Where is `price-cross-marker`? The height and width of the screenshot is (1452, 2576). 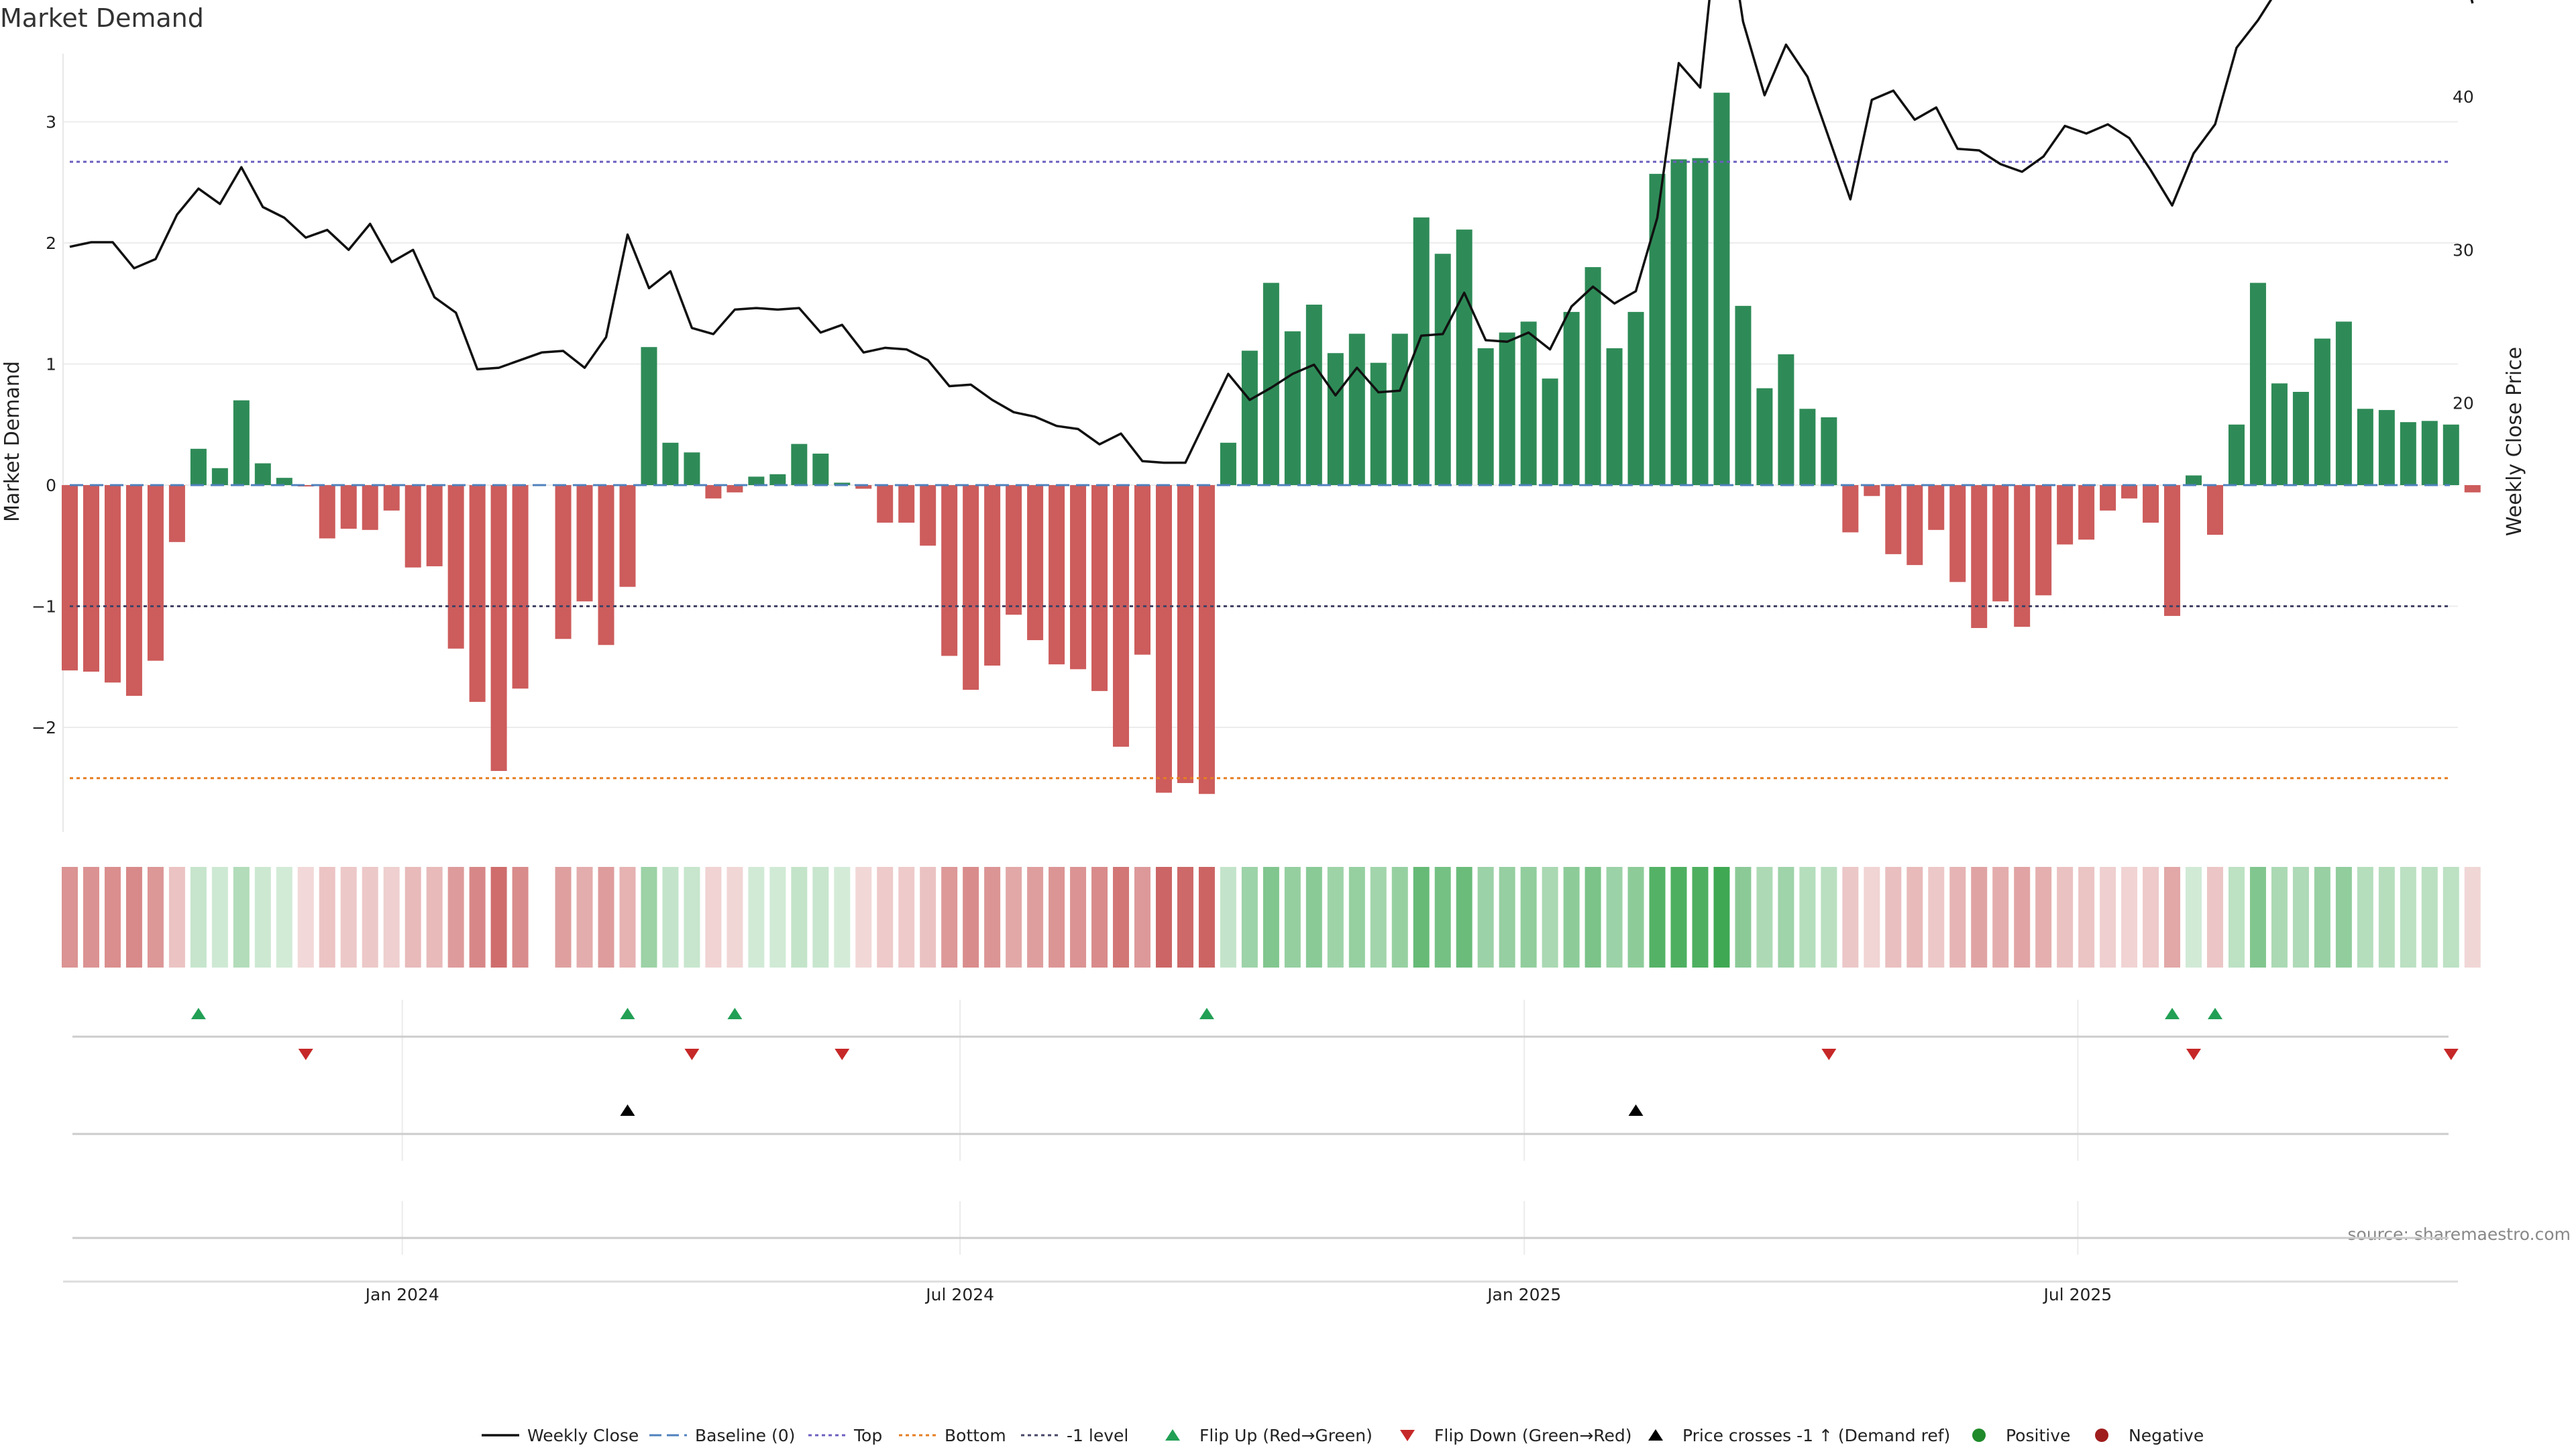
price-cross-marker is located at coordinates (1636, 1110).